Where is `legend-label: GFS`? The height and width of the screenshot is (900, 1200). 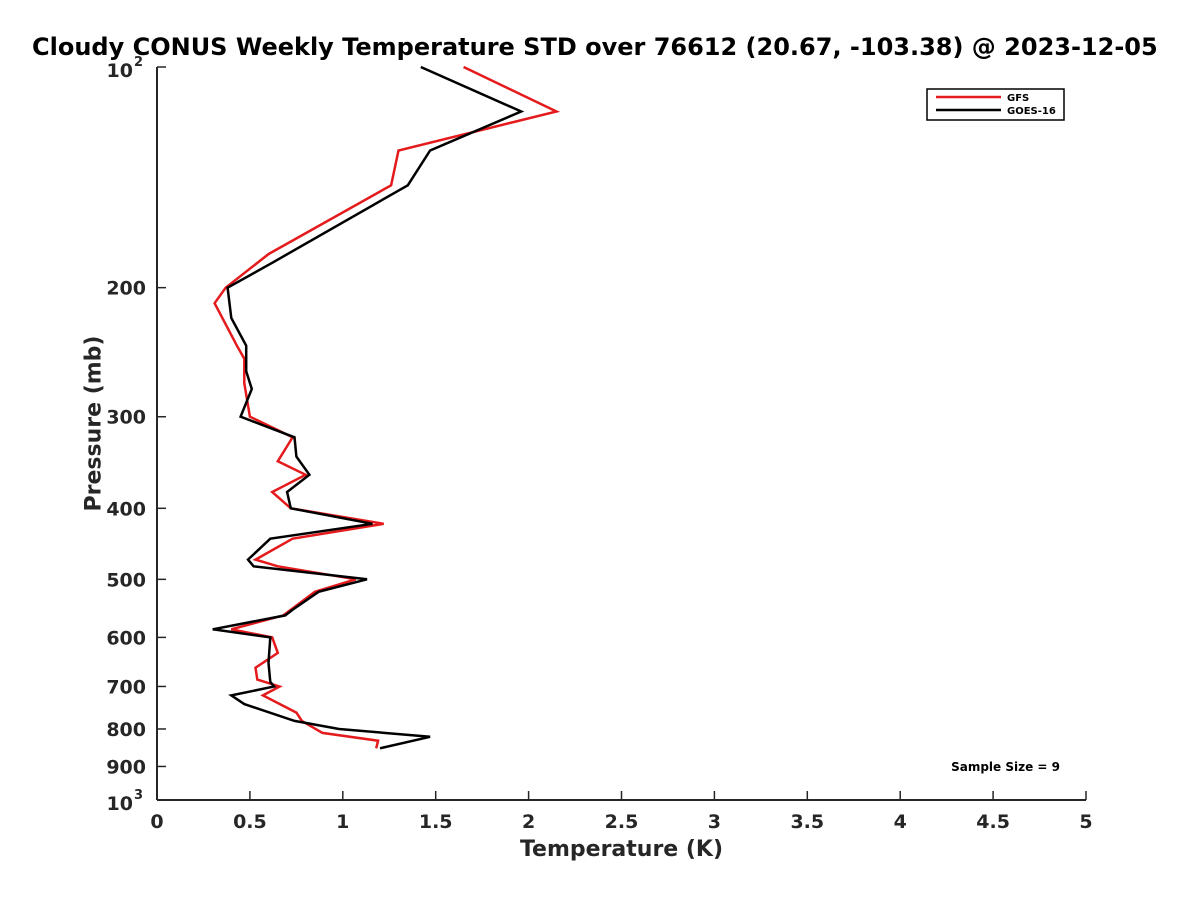 legend-label: GFS is located at coordinates (1018, 98).